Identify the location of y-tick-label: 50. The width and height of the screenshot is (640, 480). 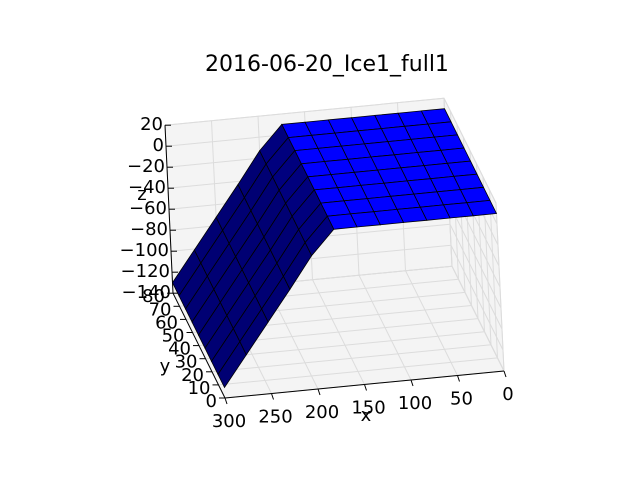
(173, 336).